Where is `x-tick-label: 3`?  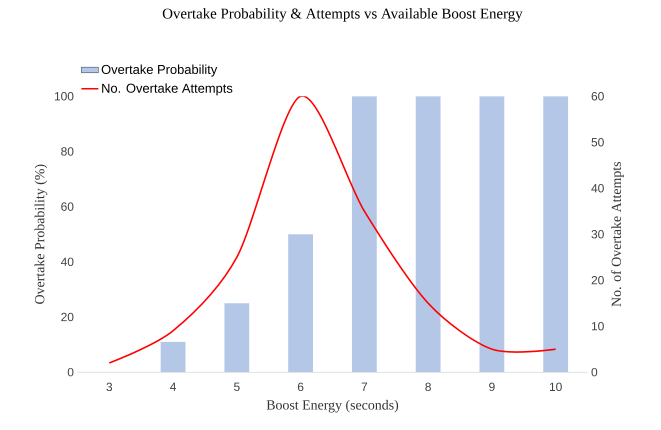 x-tick-label: 3 is located at coordinates (109, 387).